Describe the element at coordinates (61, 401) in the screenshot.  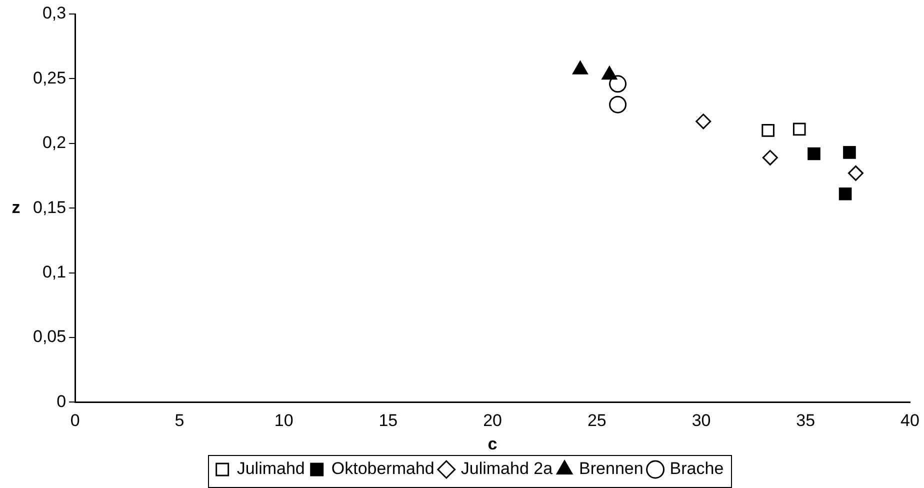
I see `y-tick-label: 0` at that location.